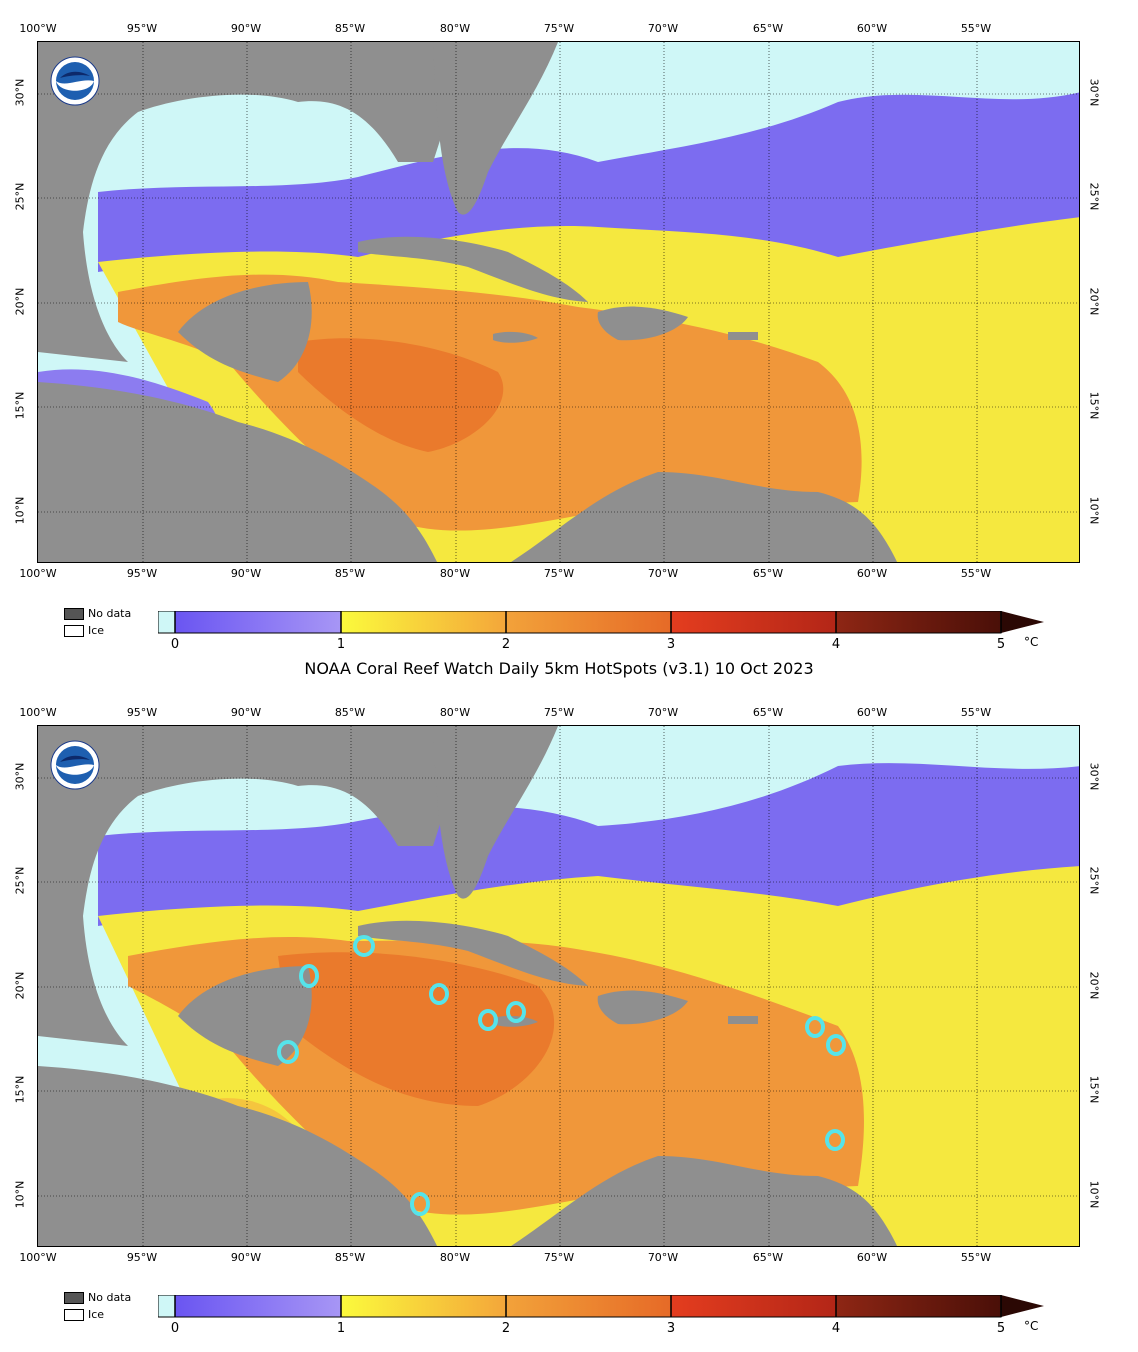 The width and height of the screenshot is (1138, 1352). What do you see at coordinates (1031, 1326) in the screenshot?
I see `colorbar-unit: °C` at bounding box center [1031, 1326].